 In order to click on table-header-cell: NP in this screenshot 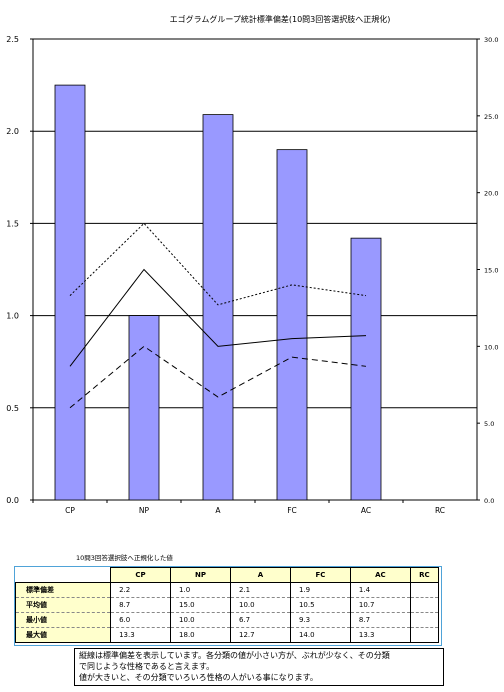, I will do `click(200, 575)`.